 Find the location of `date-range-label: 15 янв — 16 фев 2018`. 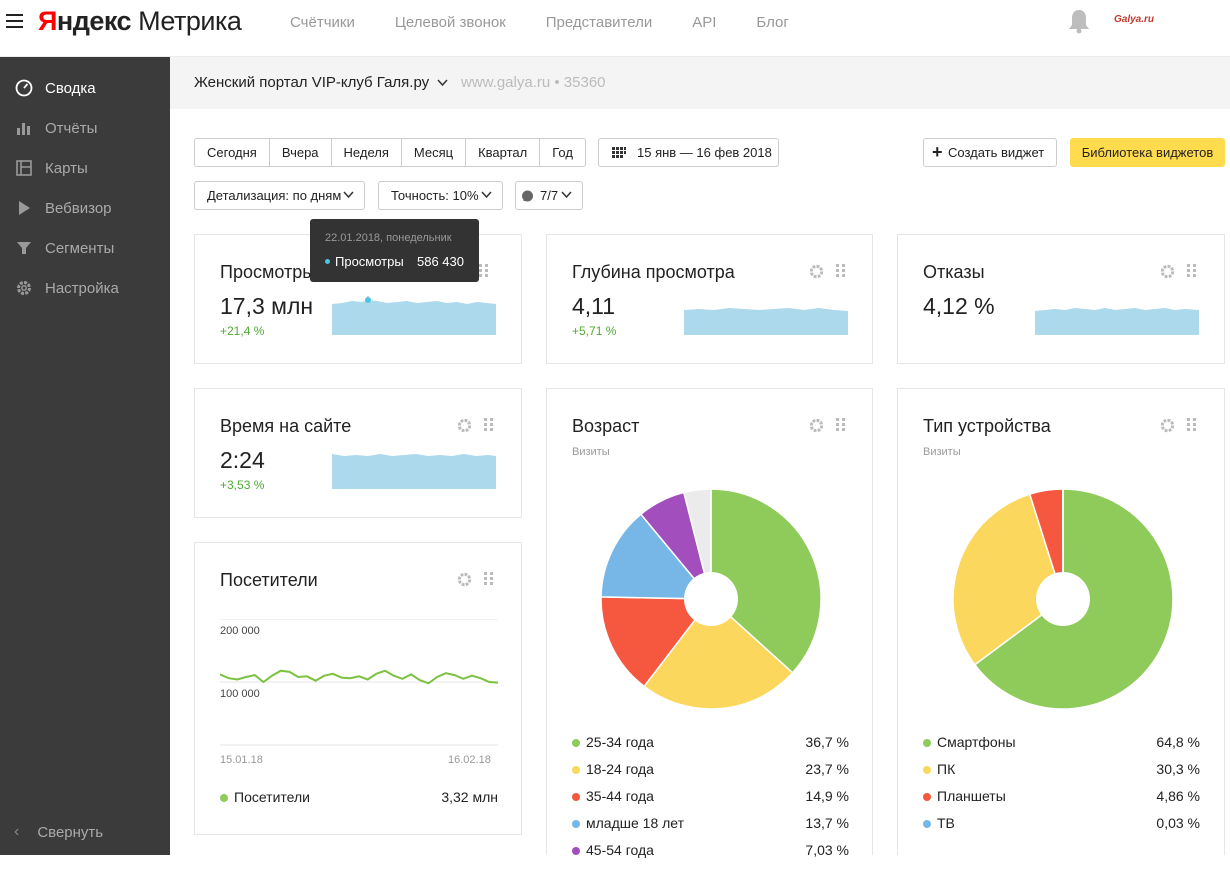

date-range-label: 15 янв — 16 фев 2018 is located at coordinates (704, 152).